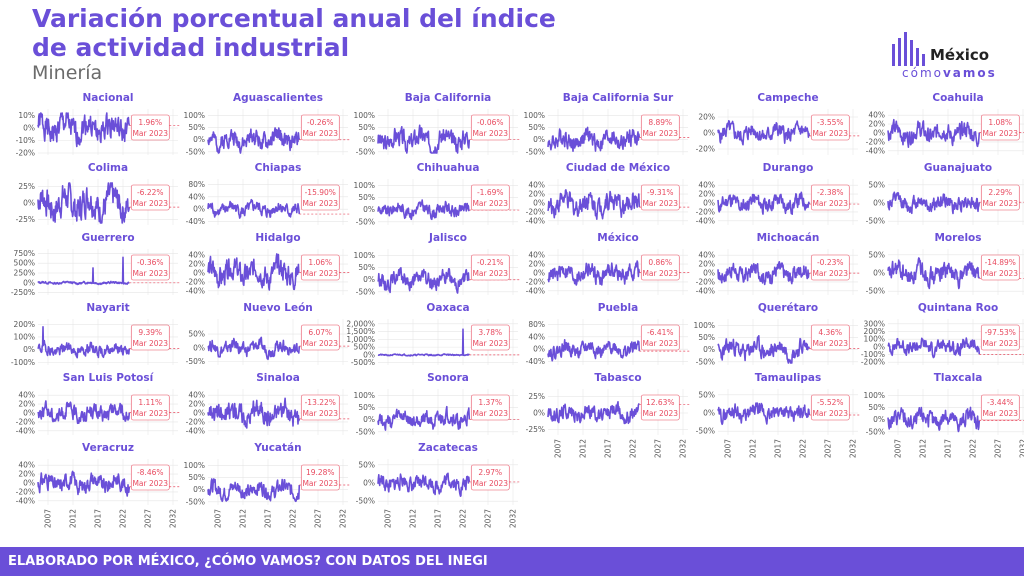  What do you see at coordinates (960, 55) in the screenshot?
I see `logo-brand: México` at bounding box center [960, 55].